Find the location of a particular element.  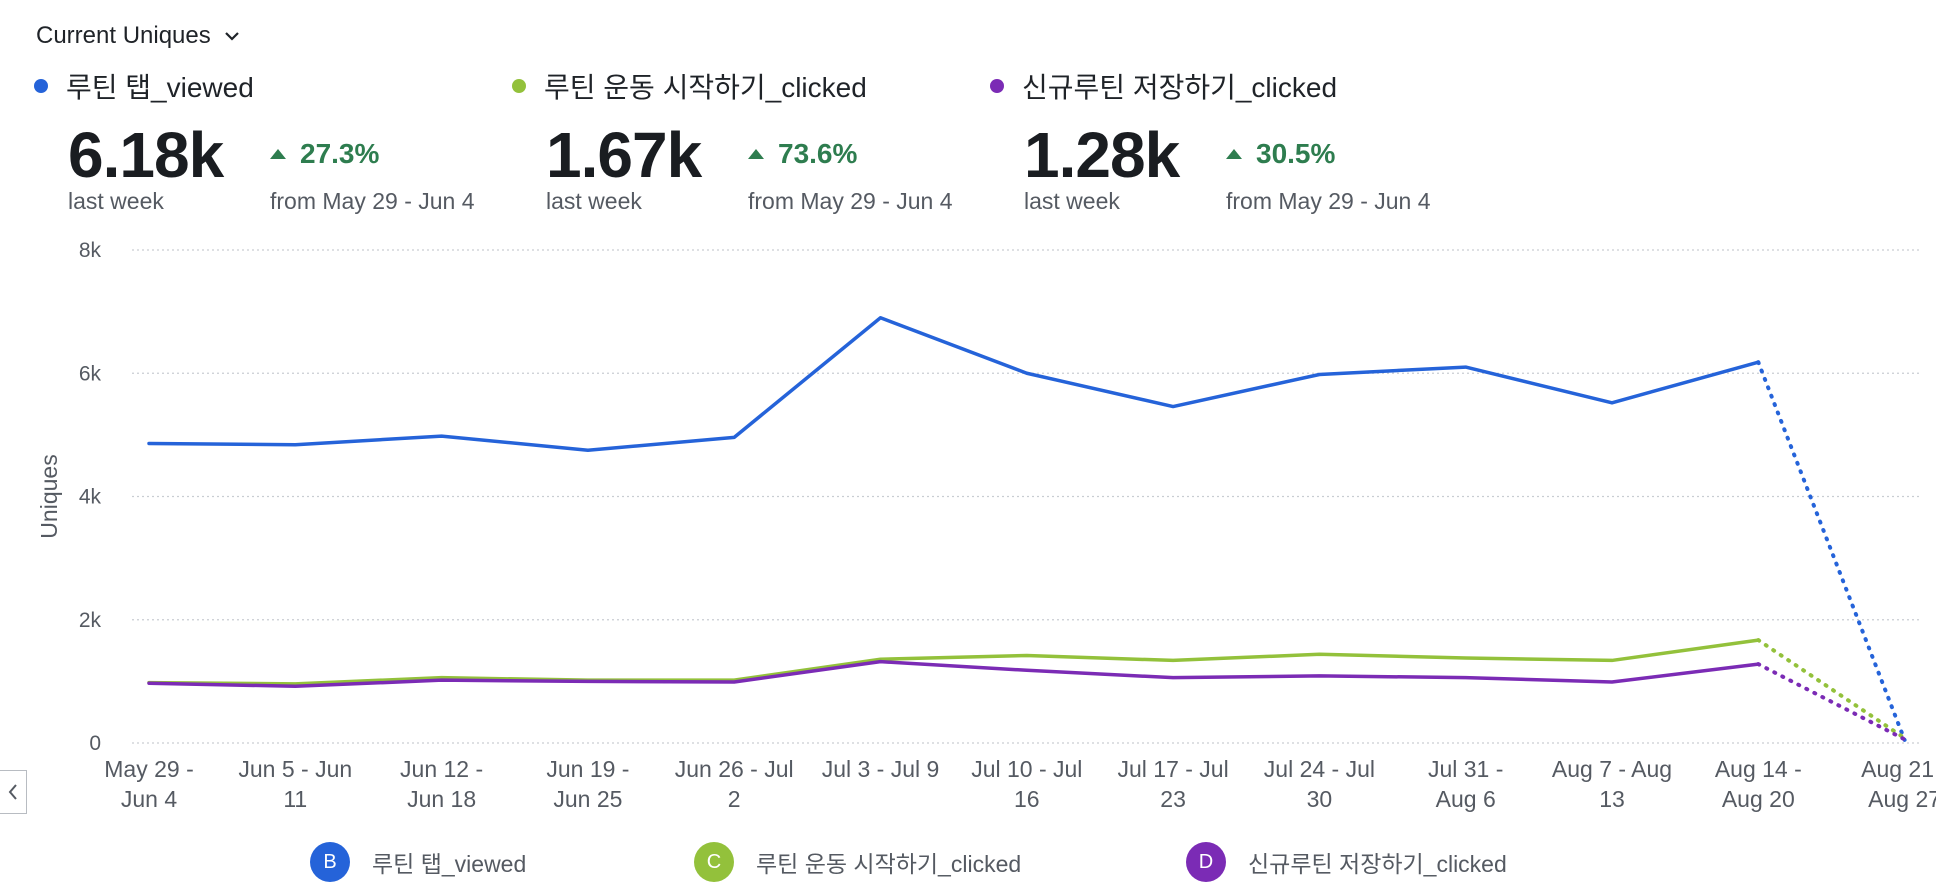

series-incomplete-segment-c is located at coordinates (1831, 689).